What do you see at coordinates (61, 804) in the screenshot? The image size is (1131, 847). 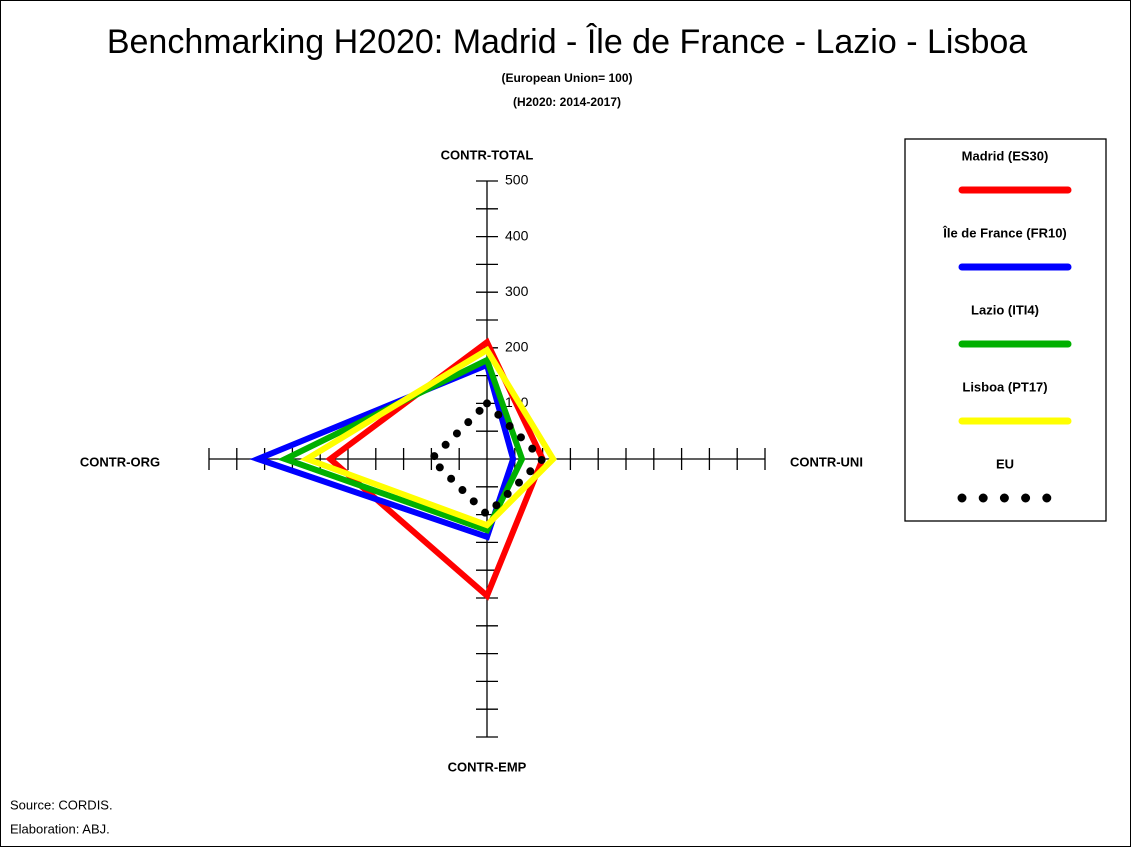 I see `note: Source: CORDIS.` at bounding box center [61, 804].